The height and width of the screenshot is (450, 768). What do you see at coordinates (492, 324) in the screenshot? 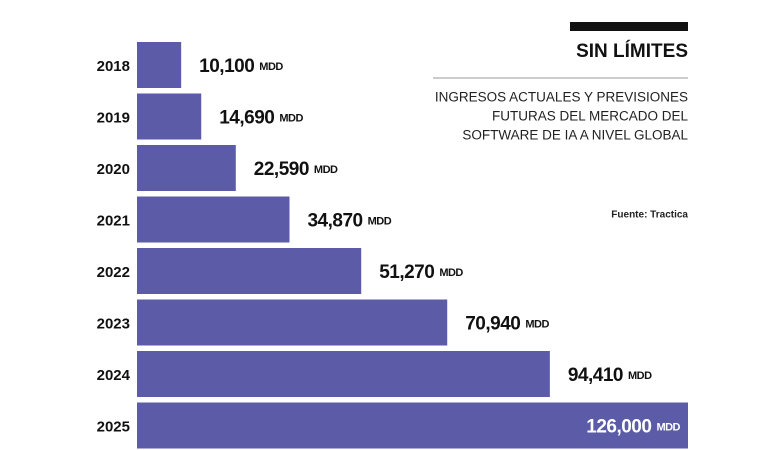
I see `data-label-value: 70,940` at bounding box center [492, 324].